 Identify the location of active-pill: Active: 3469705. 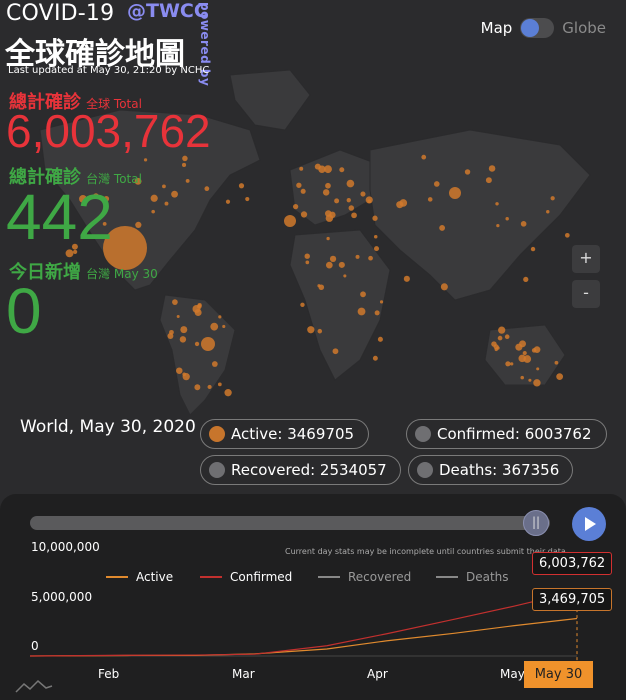
(284, 434).